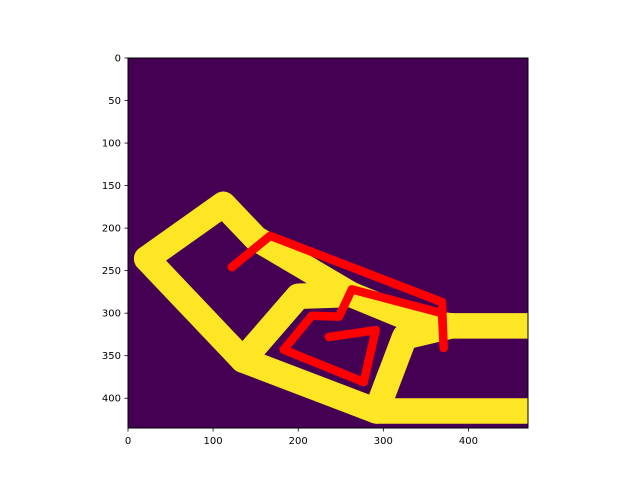 This screenshot has width=640, height=480. I want to click on y-tick-label: 350, so click(111, 356).